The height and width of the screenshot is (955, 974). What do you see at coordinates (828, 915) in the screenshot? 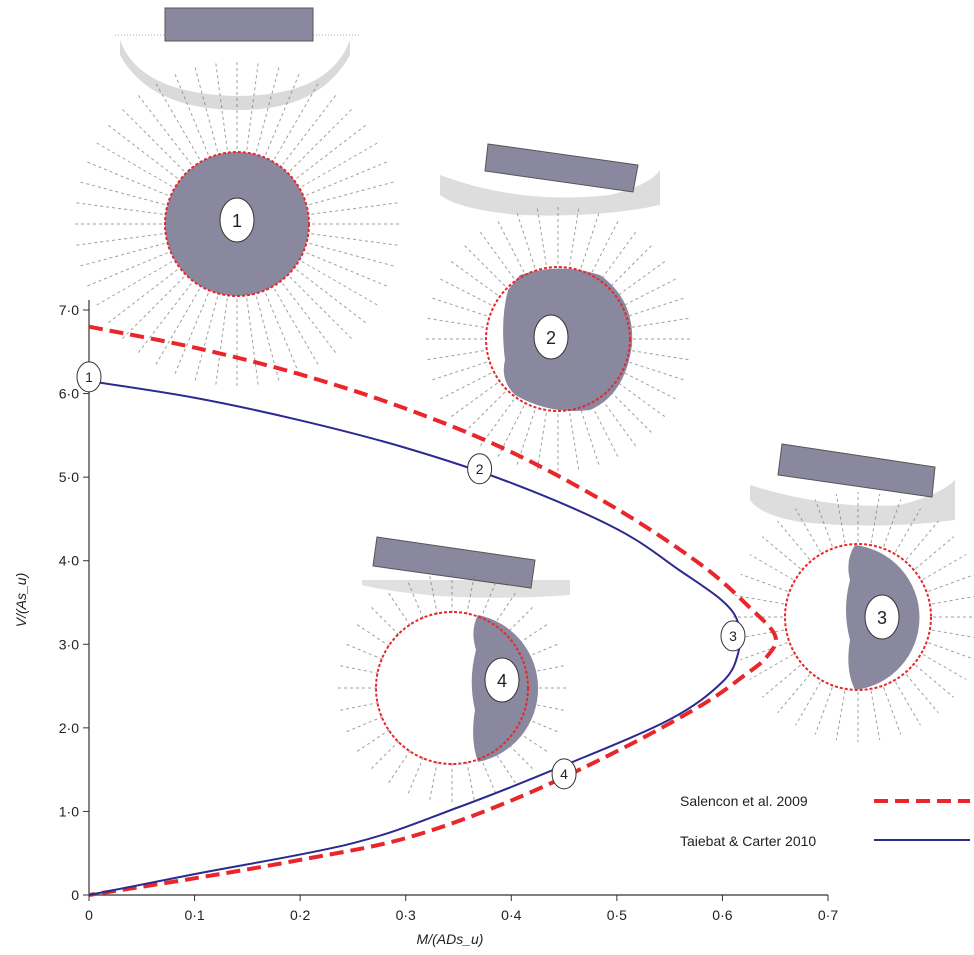
I see `x-tick-label: 0·7` at bounding box center [828, 915].